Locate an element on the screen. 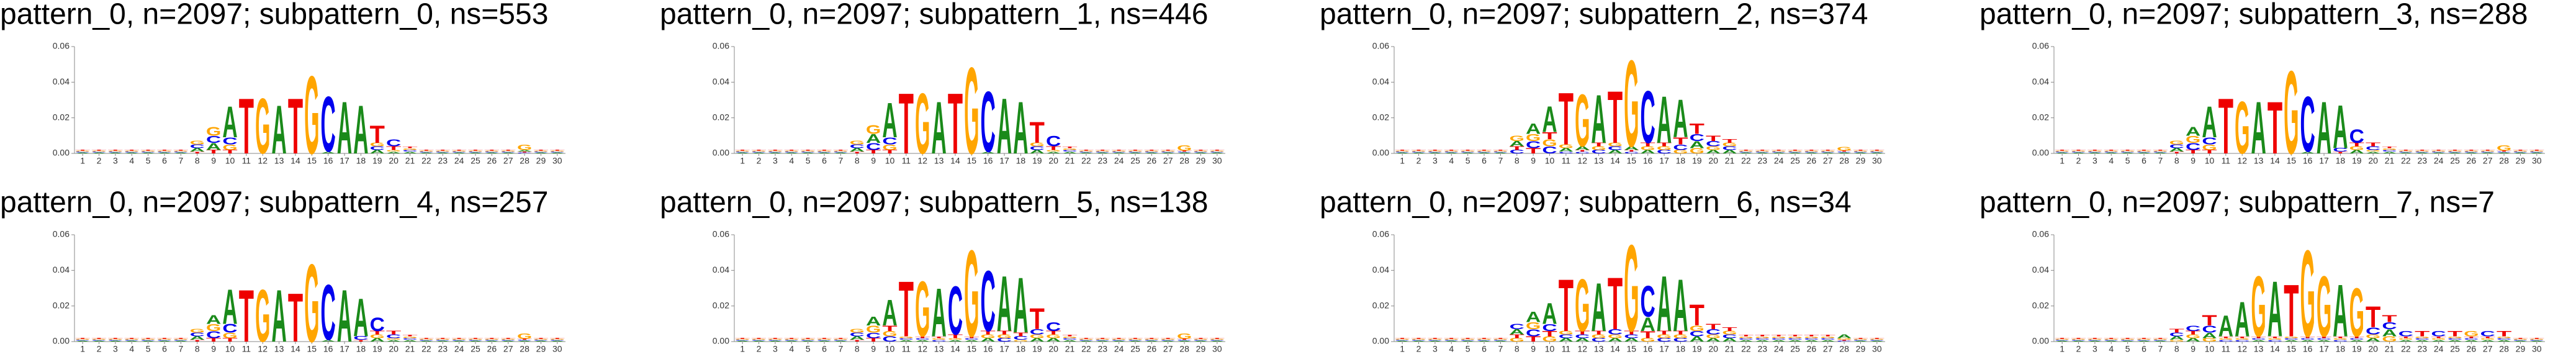  chart-title: pattern_0, n=2097; subpattern_0, ns=553 is located at coordinates (274, 15).